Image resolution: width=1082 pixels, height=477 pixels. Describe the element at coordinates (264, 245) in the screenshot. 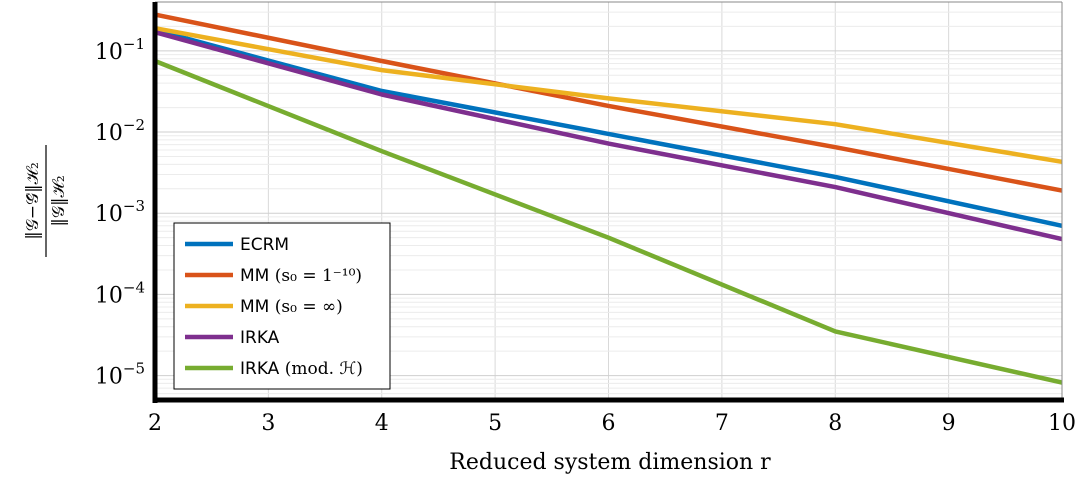

I see `legend-entry: ECRM` at that location.